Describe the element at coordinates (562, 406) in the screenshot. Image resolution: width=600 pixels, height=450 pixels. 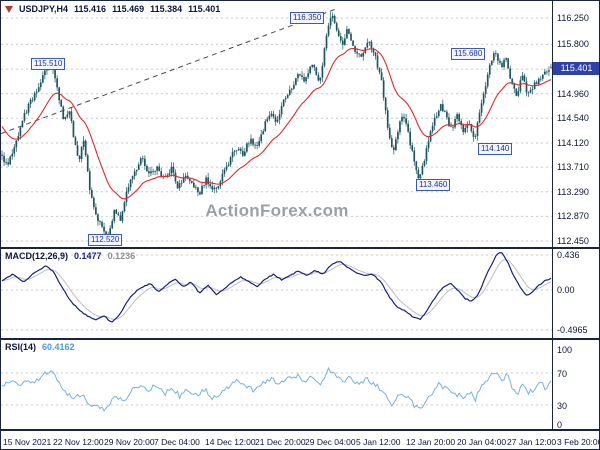
I see `rsi-axis-tick: 30` at that location.